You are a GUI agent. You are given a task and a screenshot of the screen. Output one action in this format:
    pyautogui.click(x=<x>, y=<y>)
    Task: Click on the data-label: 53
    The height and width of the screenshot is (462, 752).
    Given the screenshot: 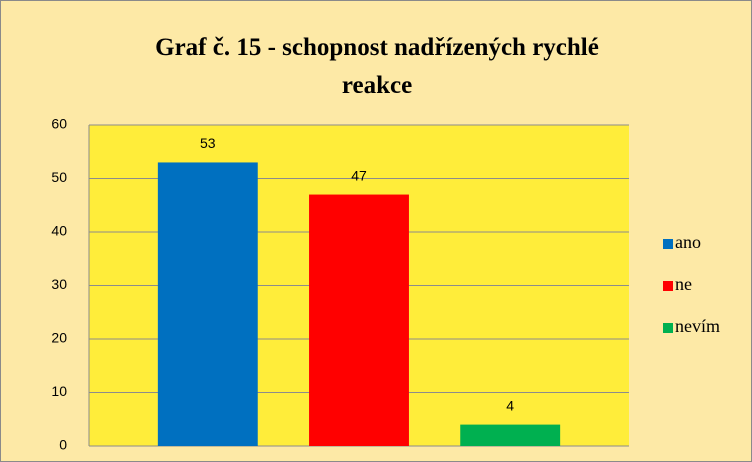 What is the action you would take?
    pyautogui.click(x=208, y=143)
    